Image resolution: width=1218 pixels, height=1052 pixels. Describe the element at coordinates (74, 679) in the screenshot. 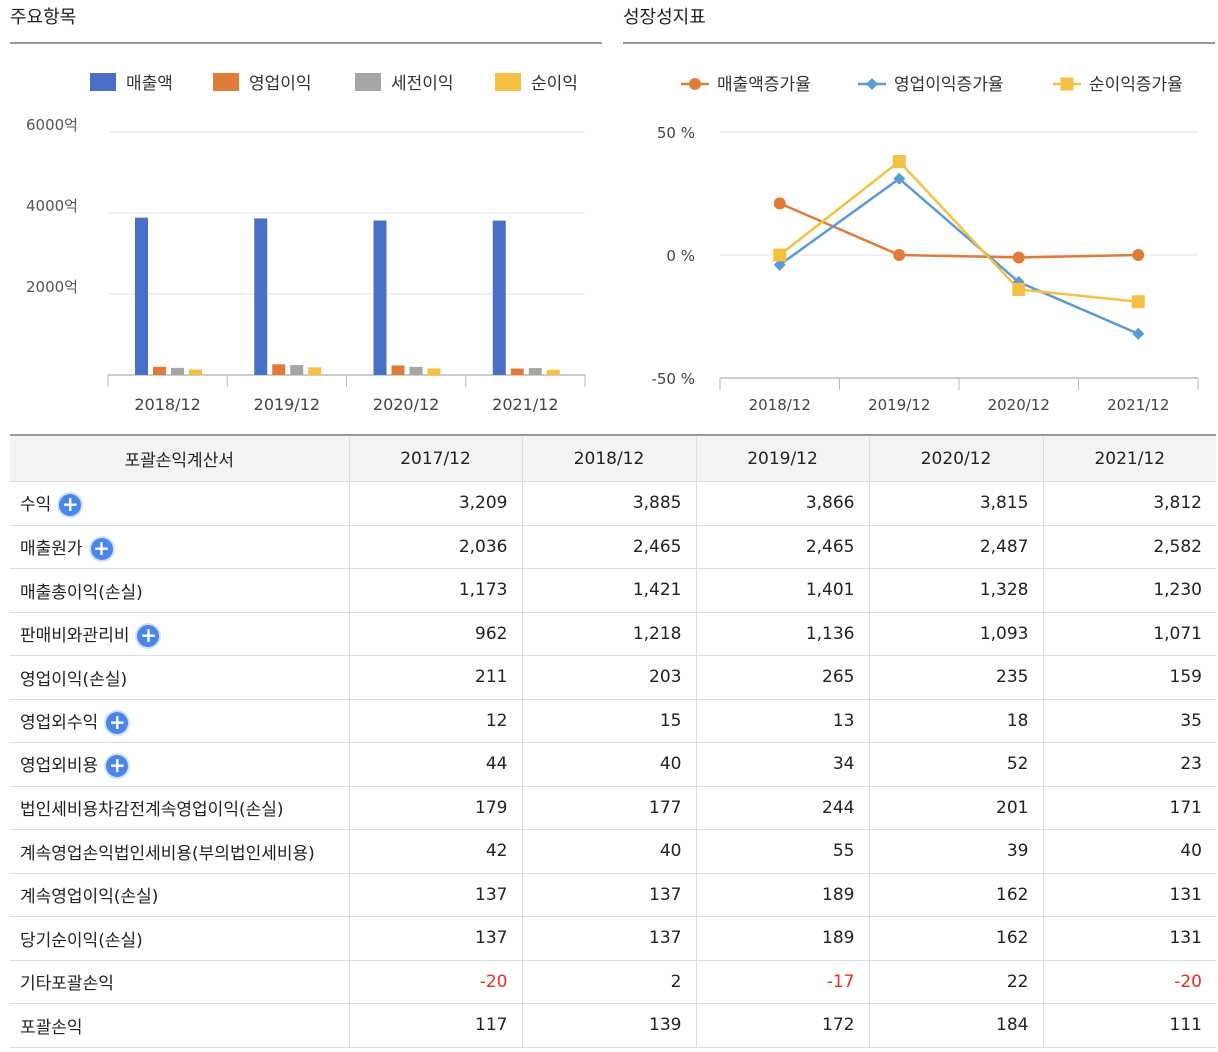

I see `row-label: 영업이익(손실)` at that location.